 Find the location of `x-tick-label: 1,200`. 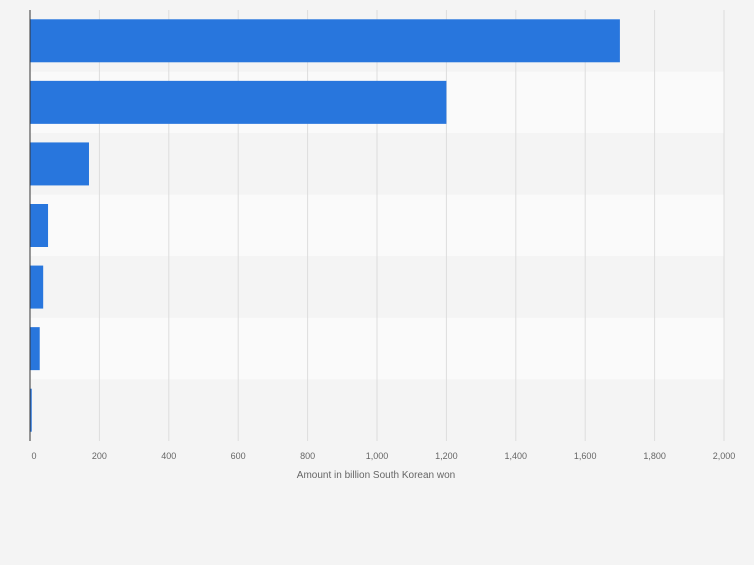

x-tick-label: 1,200 is located at coordinates (446, 456).